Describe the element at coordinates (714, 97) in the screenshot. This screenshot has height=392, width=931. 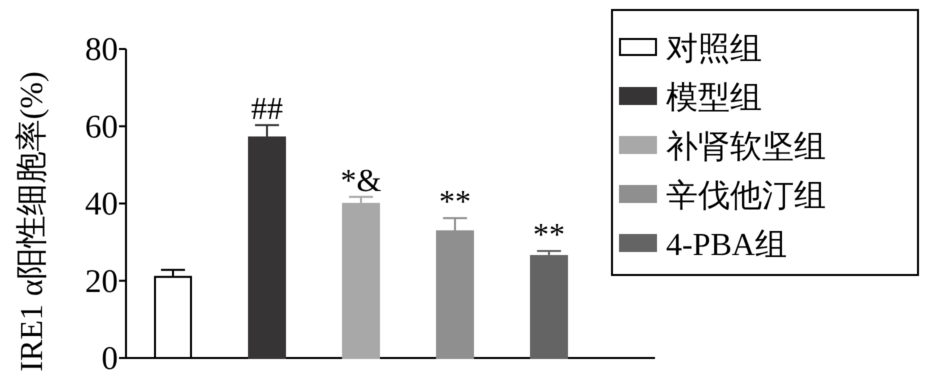
I see `legend-label: 模型组` at that location.